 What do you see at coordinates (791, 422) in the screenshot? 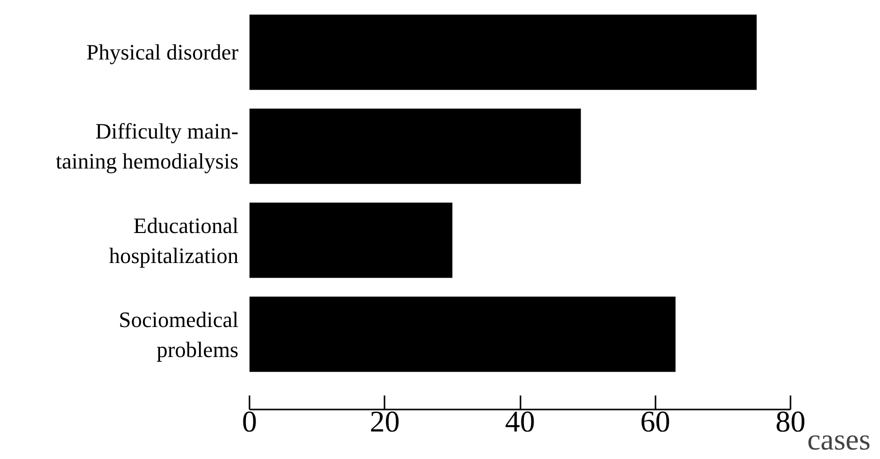
I see `x-tick-label: 80` at bounding box center [791, 422].